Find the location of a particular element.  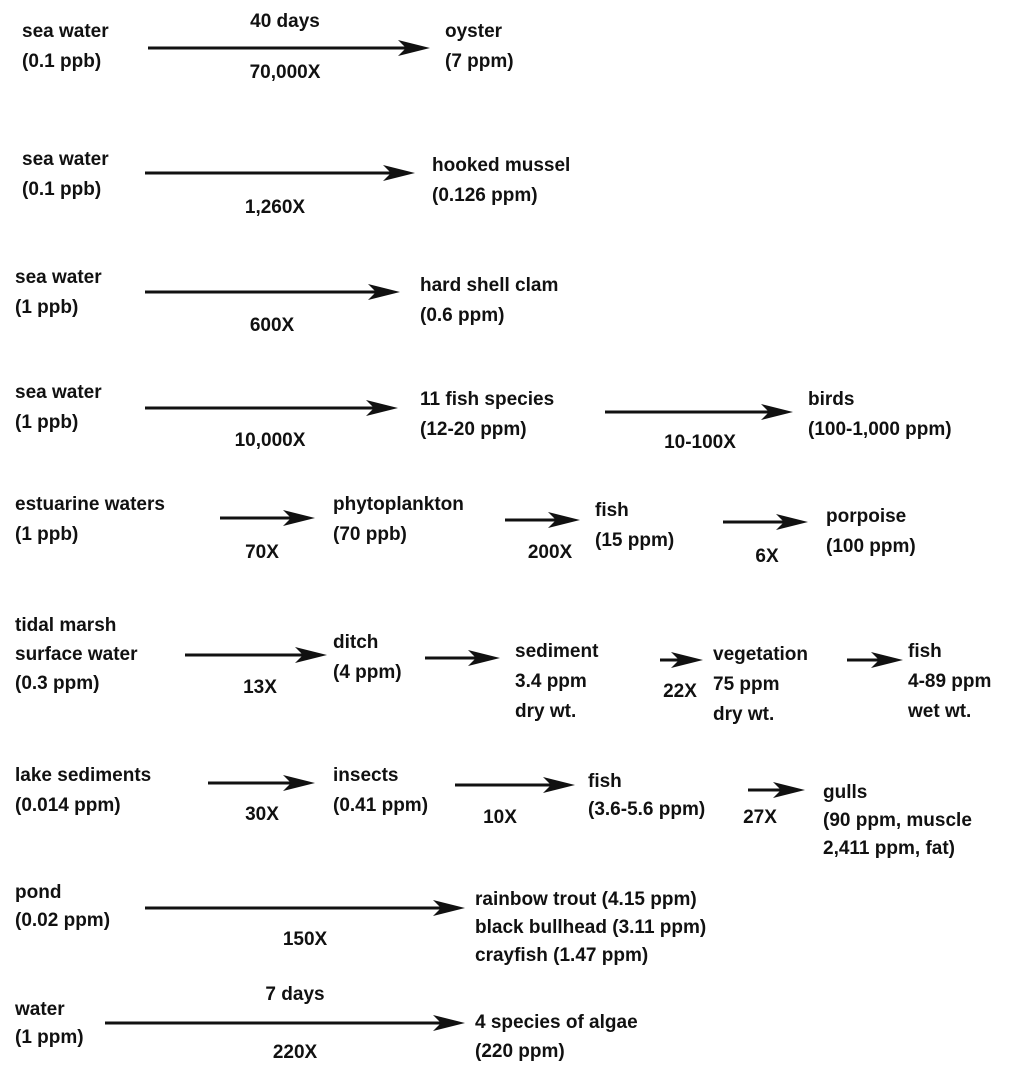

node-label: birds is located at coordinates (831, 399).